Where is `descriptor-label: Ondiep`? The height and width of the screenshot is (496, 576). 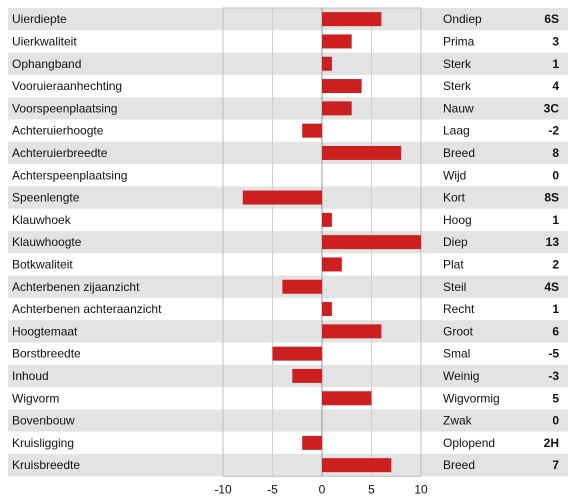 descriptor-label: Ondiep is located at coordinates (462, 19).